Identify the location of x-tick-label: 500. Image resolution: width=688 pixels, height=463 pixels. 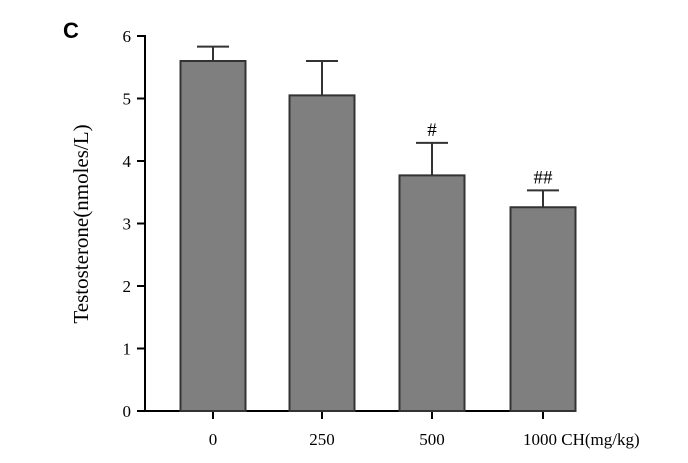
(432, 439).